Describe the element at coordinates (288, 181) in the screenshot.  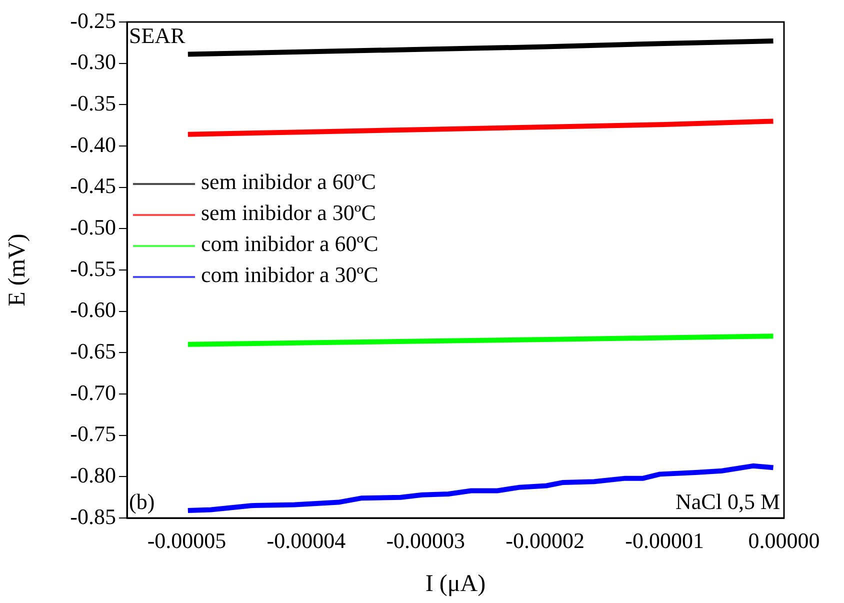
I see `legend-label: sem inibidor a 60ºC` at that location.